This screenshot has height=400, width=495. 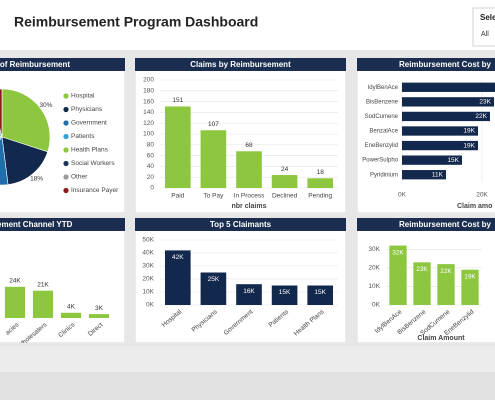 I want to click on y-tick-label: 30K, so click(x=148, y=266).